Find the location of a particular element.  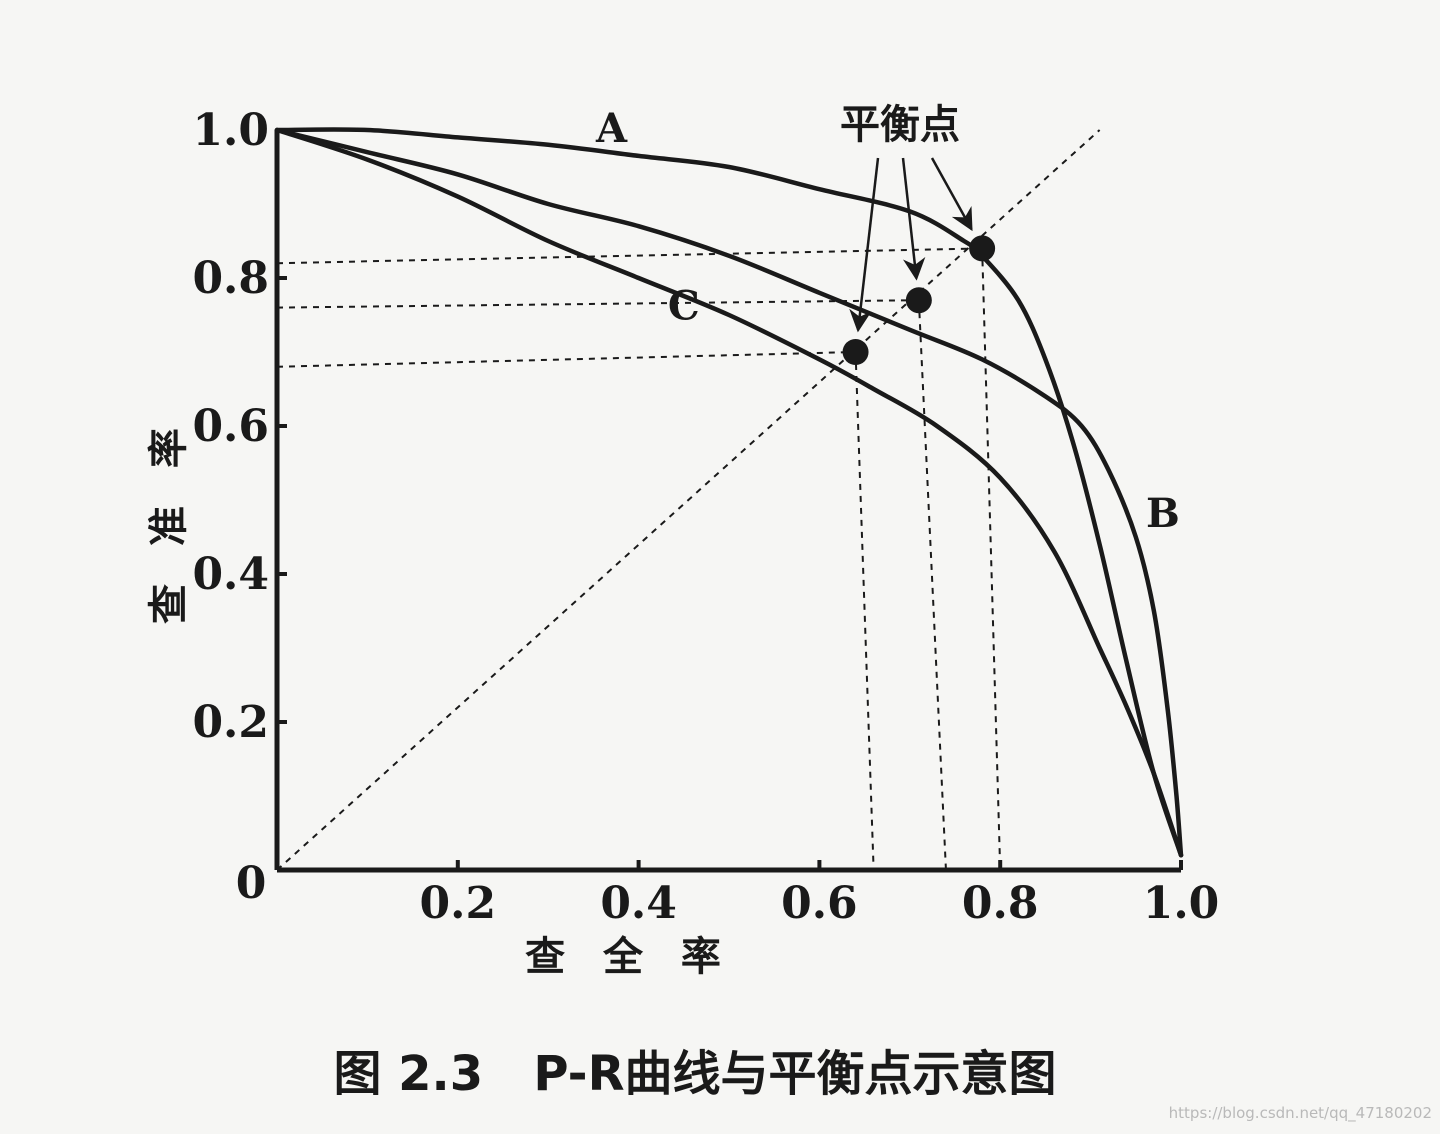

break-even-annotation: 平衡点 is located at coordinates (900, 125).